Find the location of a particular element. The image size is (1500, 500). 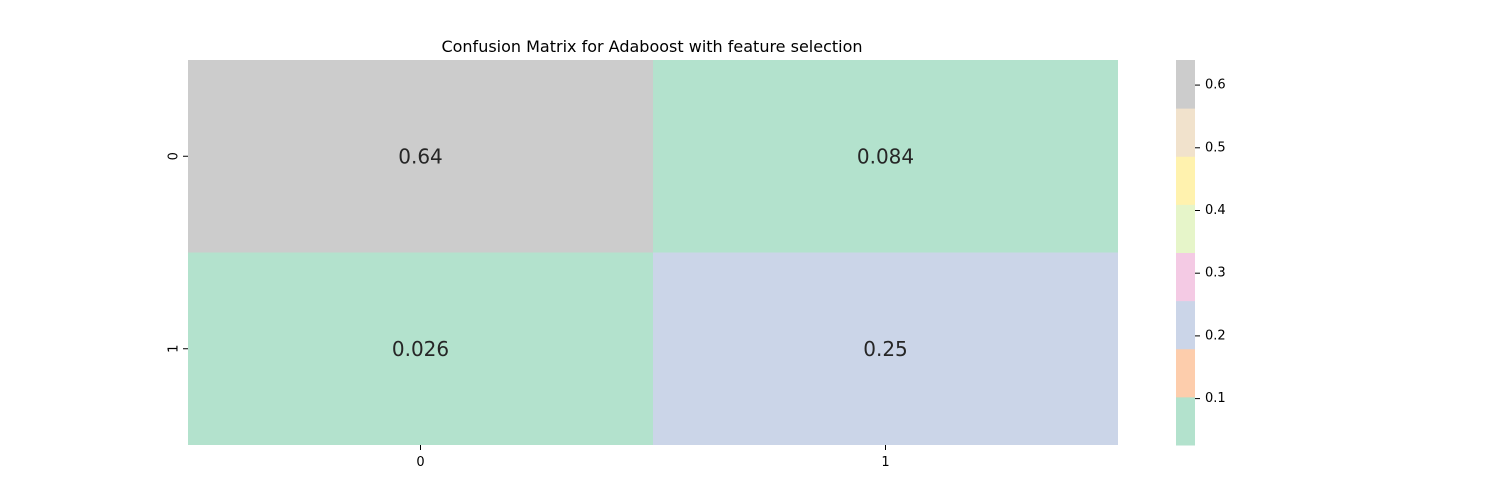

colorbar-tick-label-5: 0.6 is located at coordinates (1215, 85).